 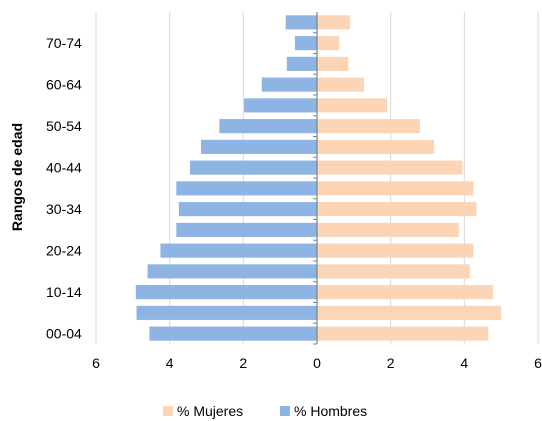 What do you see at coordinates (64, 126) in the screenshot?
I see `category-label-50-54: 50-54` at bounding box center [64, 126].